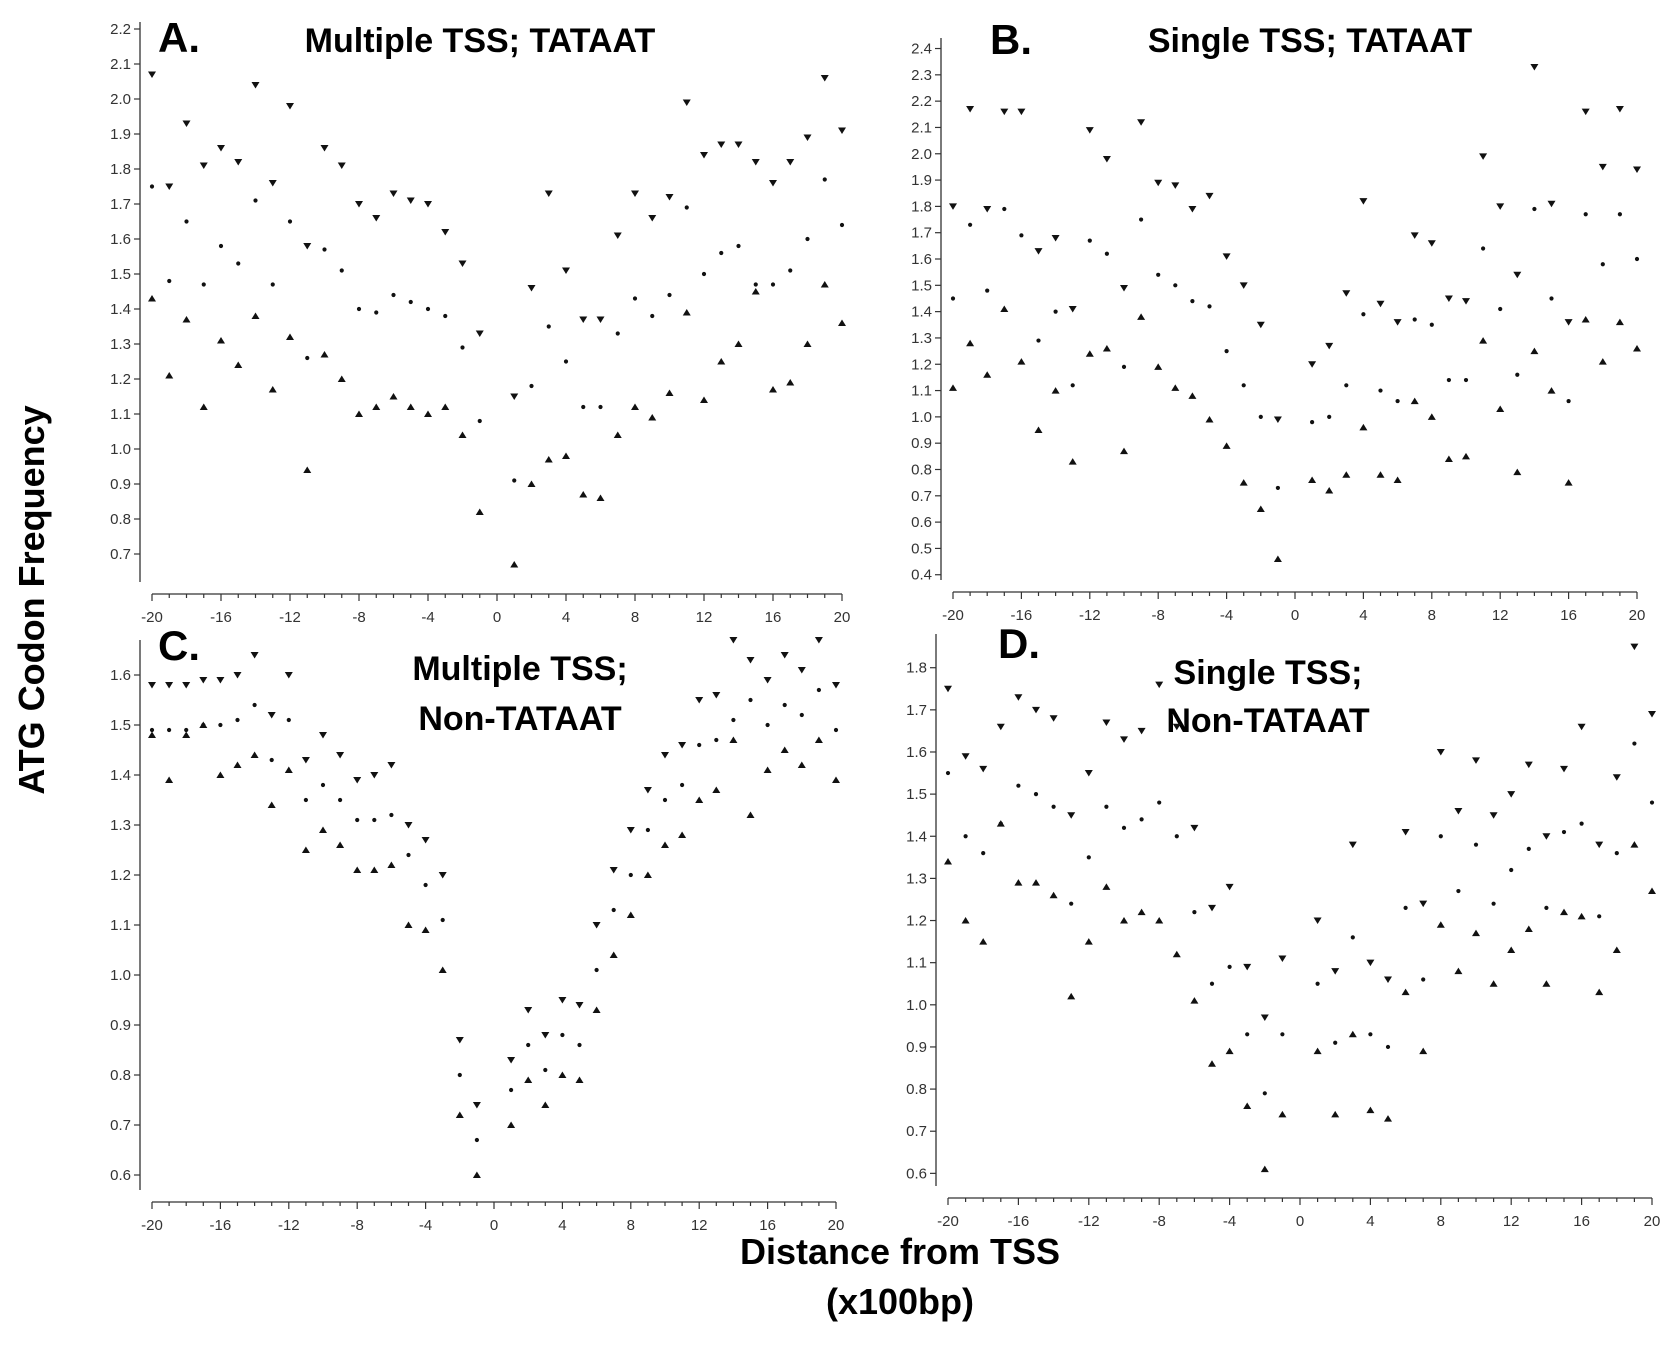 Image resolution: width=1660 pixels, height=1346 pixels. What do you see at coordinates (480, 41) in the screenshot?
I see `panel-title-line: Multiple TSS; TATAAT` at bounding box center [480, 41].